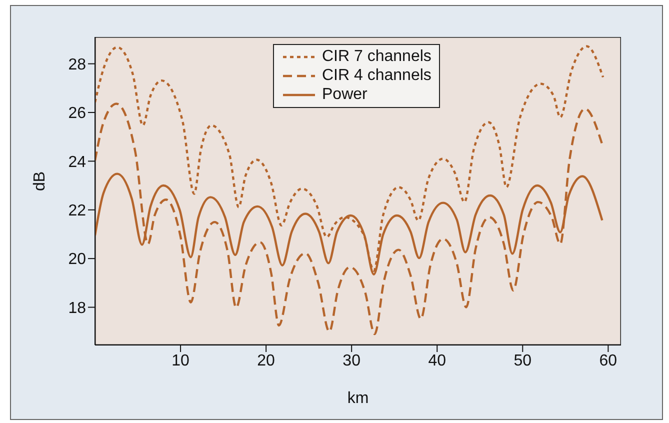 The width and height of the screenshot is (669, 423). I want to click on x-axis-title: km, so click(358, 398).